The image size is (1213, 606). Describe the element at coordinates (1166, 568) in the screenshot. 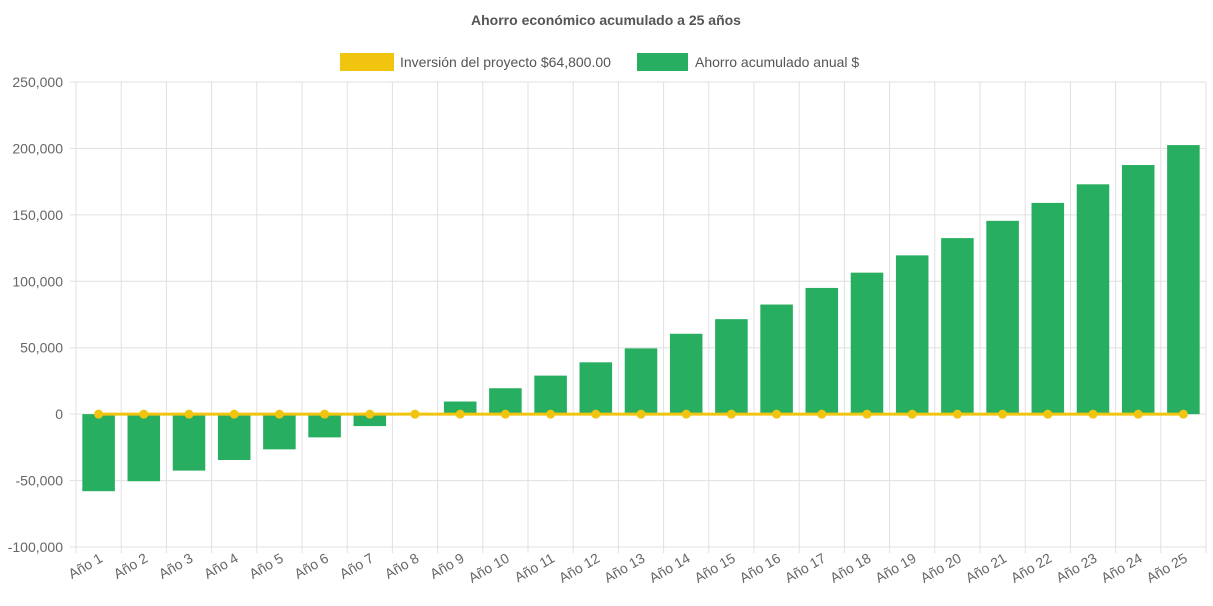

I see `x-tick-label: Año 25` at that location.